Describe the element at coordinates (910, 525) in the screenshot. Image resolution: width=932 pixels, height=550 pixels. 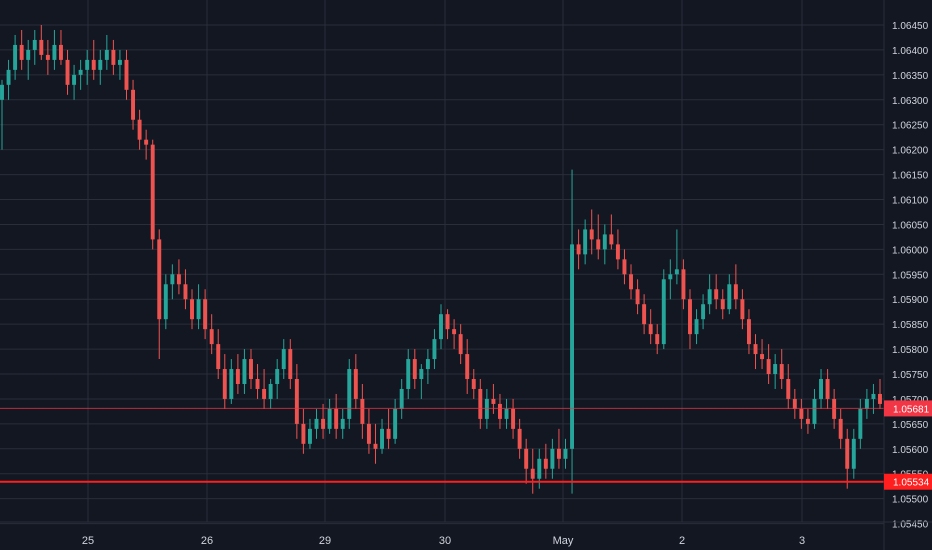
I see `y-tick-label: 1.05450` at that location.